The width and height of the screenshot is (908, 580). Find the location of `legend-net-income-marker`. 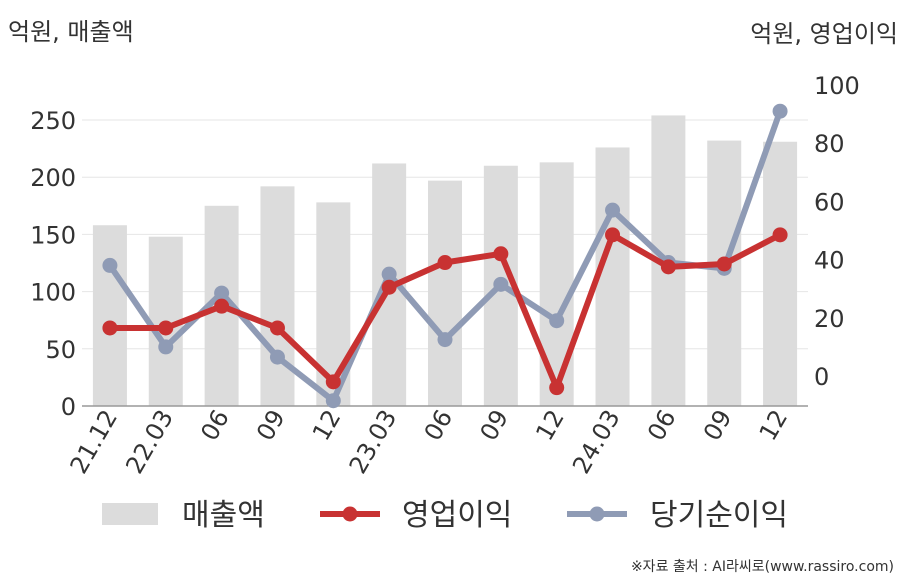

legend-net-income-marker is located at coordinates (597, 514).